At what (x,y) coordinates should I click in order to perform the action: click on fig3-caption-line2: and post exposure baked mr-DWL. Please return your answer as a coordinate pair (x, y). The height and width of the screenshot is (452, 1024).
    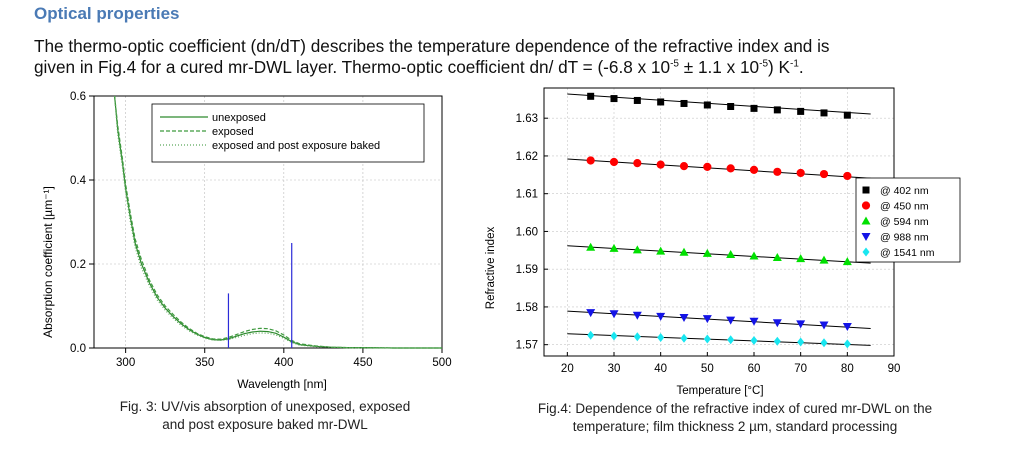
    Looking at the image, I should click on (265, 424).